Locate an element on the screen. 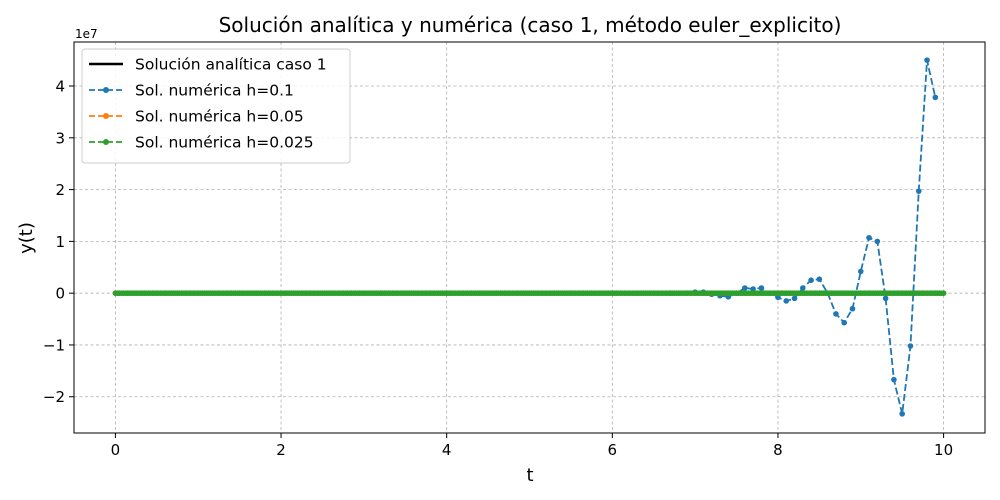  y-tick-label-0: −2 is located at coordinates (54, 397).